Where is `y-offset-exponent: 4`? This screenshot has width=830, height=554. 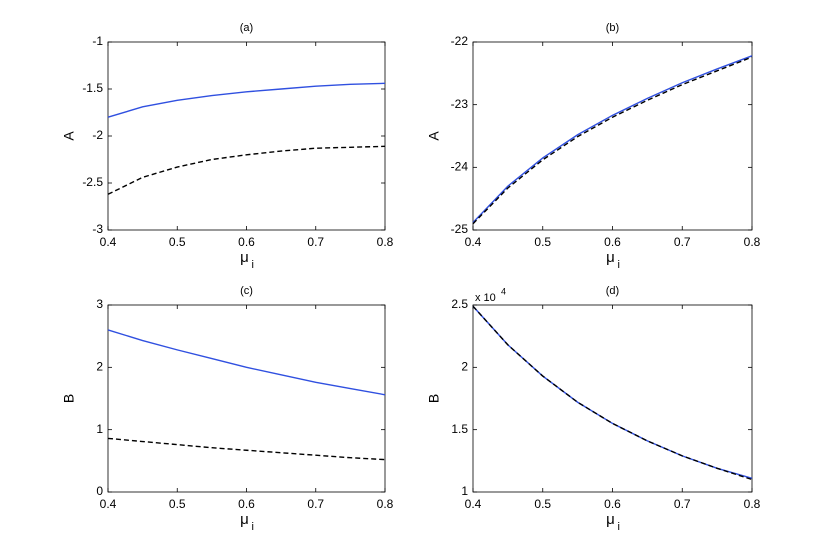
y-offset-exponent: 4 is located at coordinates (503, 291).